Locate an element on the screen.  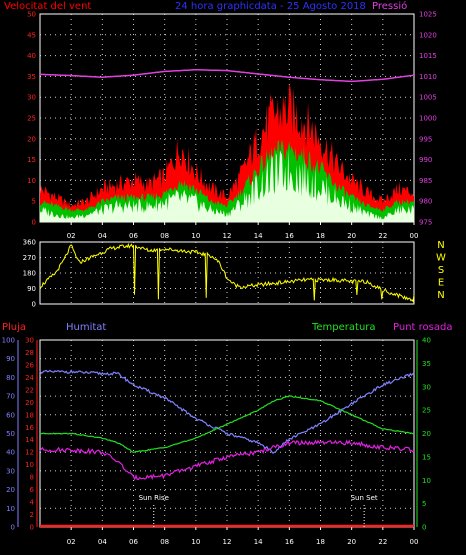
wind-axis-tick: 5 is located at coordinates (34, 202).